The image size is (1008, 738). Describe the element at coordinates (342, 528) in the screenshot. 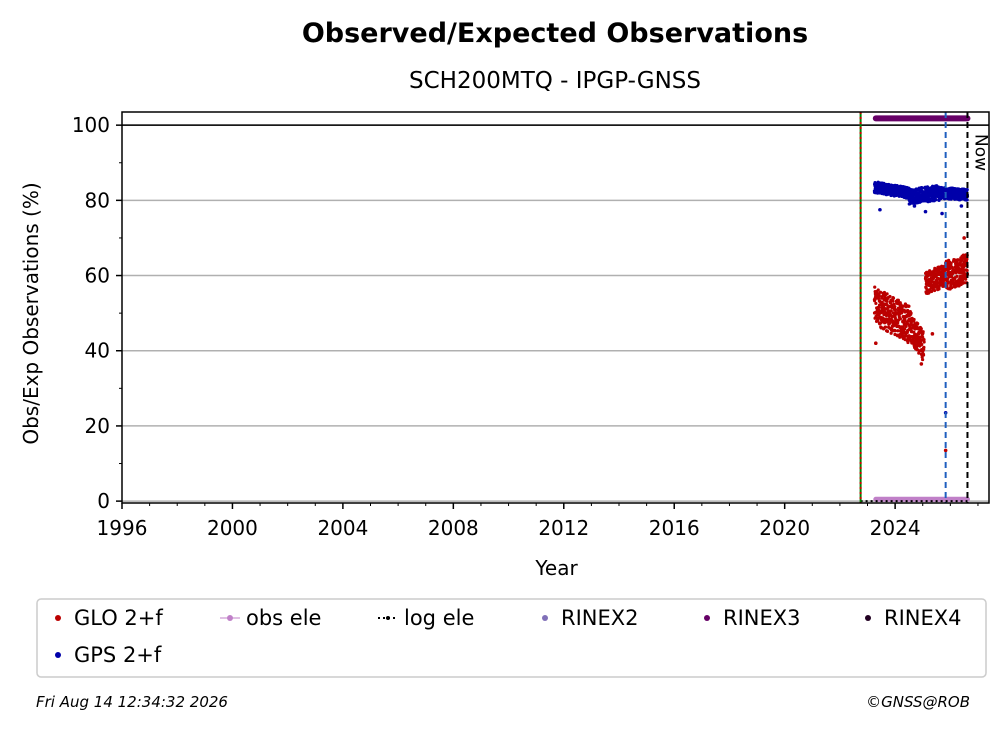

I see `x-tick-label: 2004` at that location.